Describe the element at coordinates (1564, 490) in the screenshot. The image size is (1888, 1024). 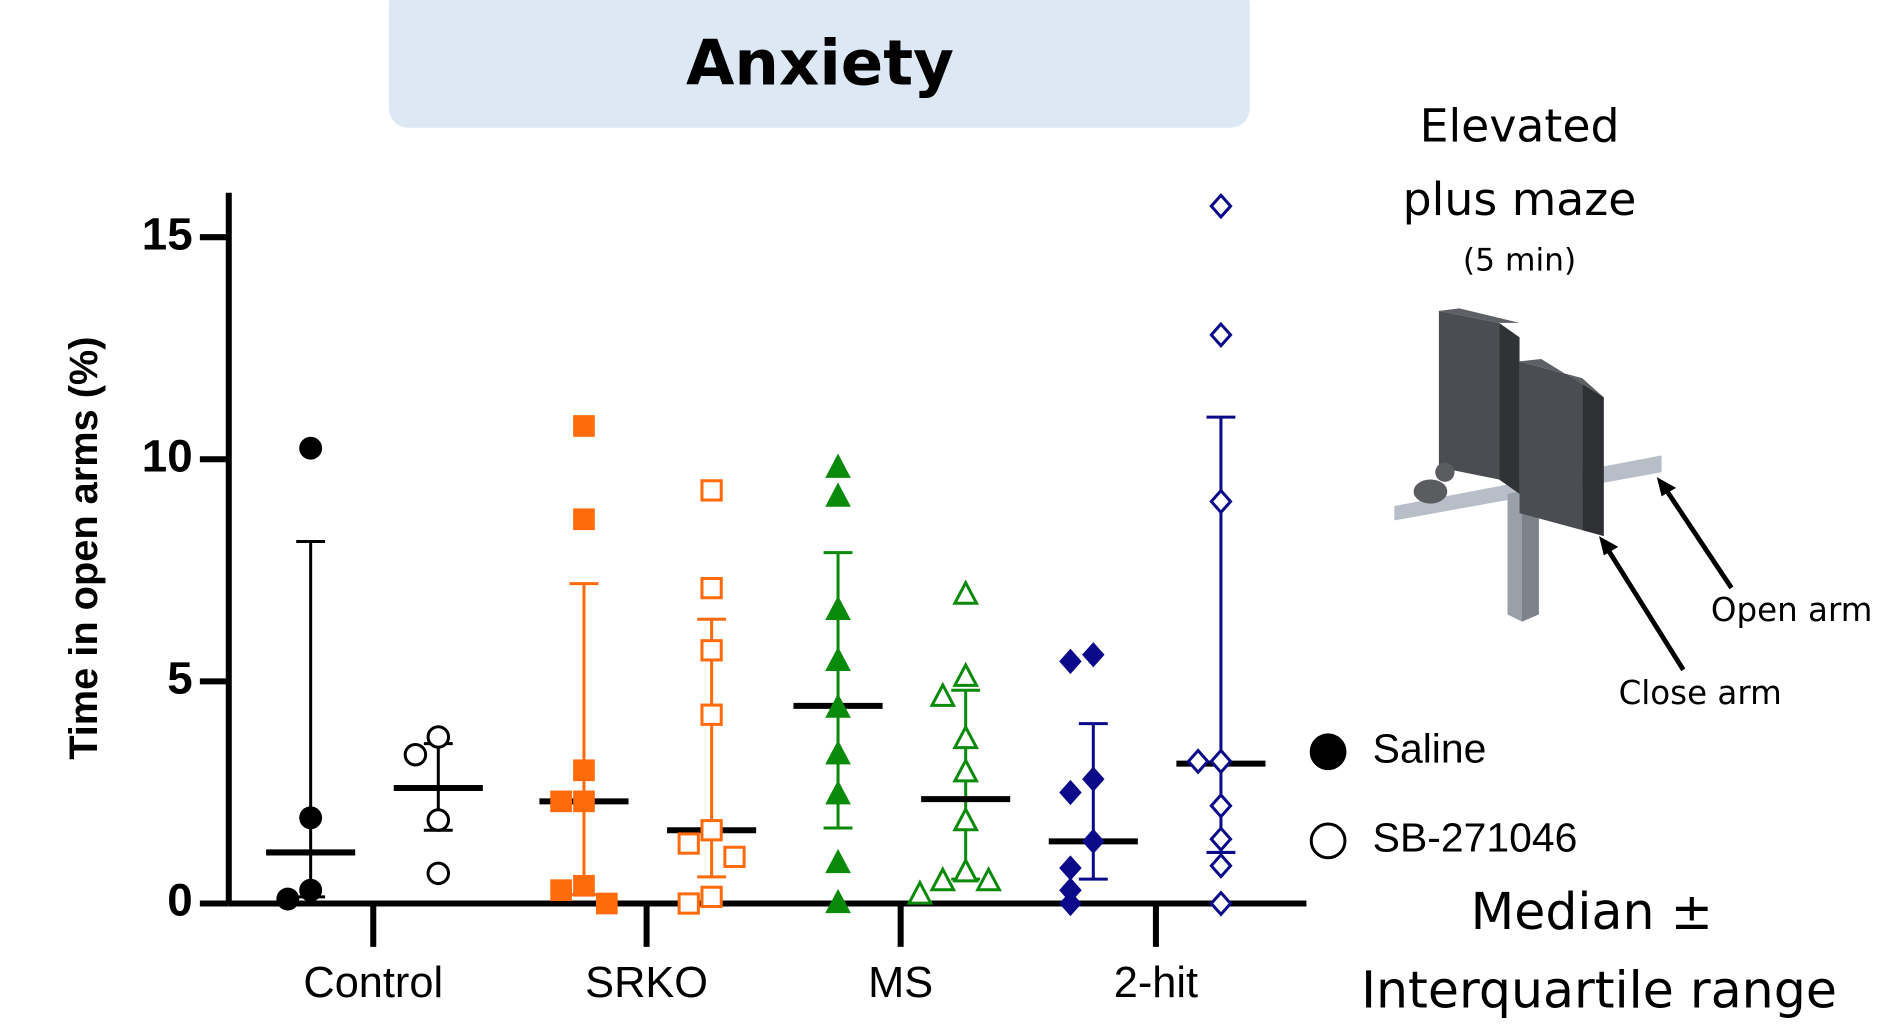
I see `maze-illustration` at that location.